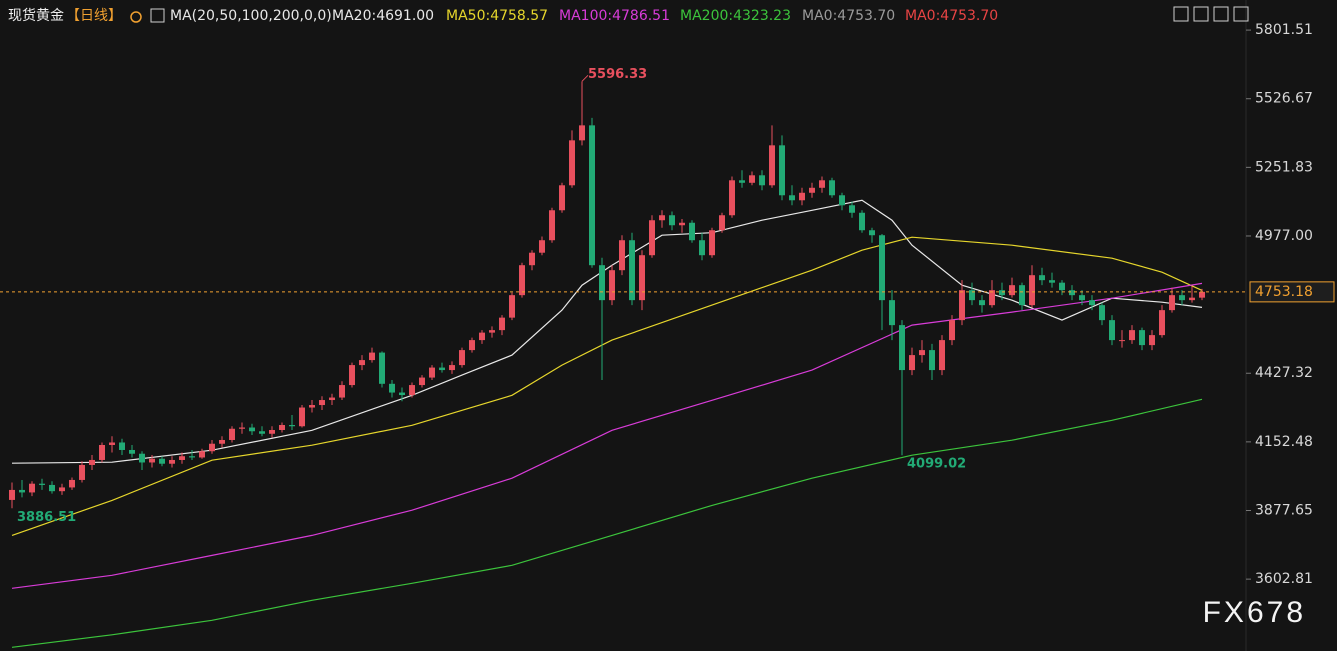 This screenshot has width=1337, height=651. I want to click on y-tick-label: 5801.51, so click(1284, 30).